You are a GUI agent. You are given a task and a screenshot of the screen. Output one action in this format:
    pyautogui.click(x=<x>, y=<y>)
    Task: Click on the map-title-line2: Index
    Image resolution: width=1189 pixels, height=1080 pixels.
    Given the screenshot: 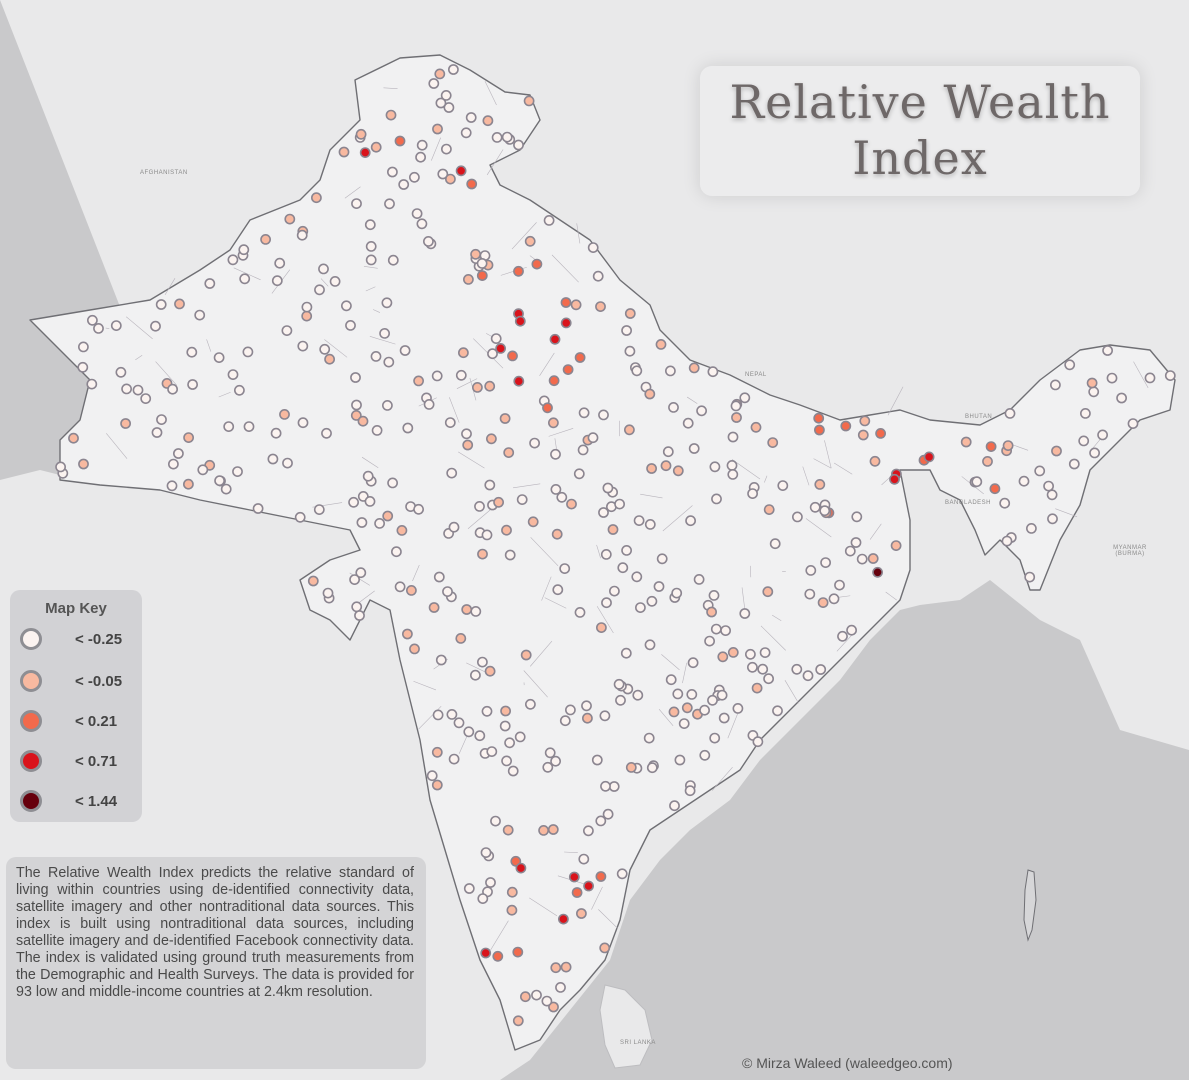 What is the action you would take?
    pyautogui.click(x=920, y=158)
    